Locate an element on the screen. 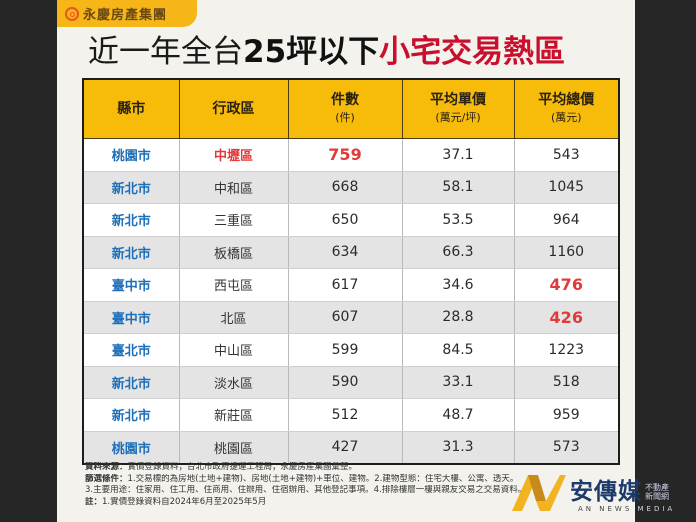 The width and height of the screenshot is (696, 522). title-part-1: 近一年全台 is located at coordinates (165, 52).